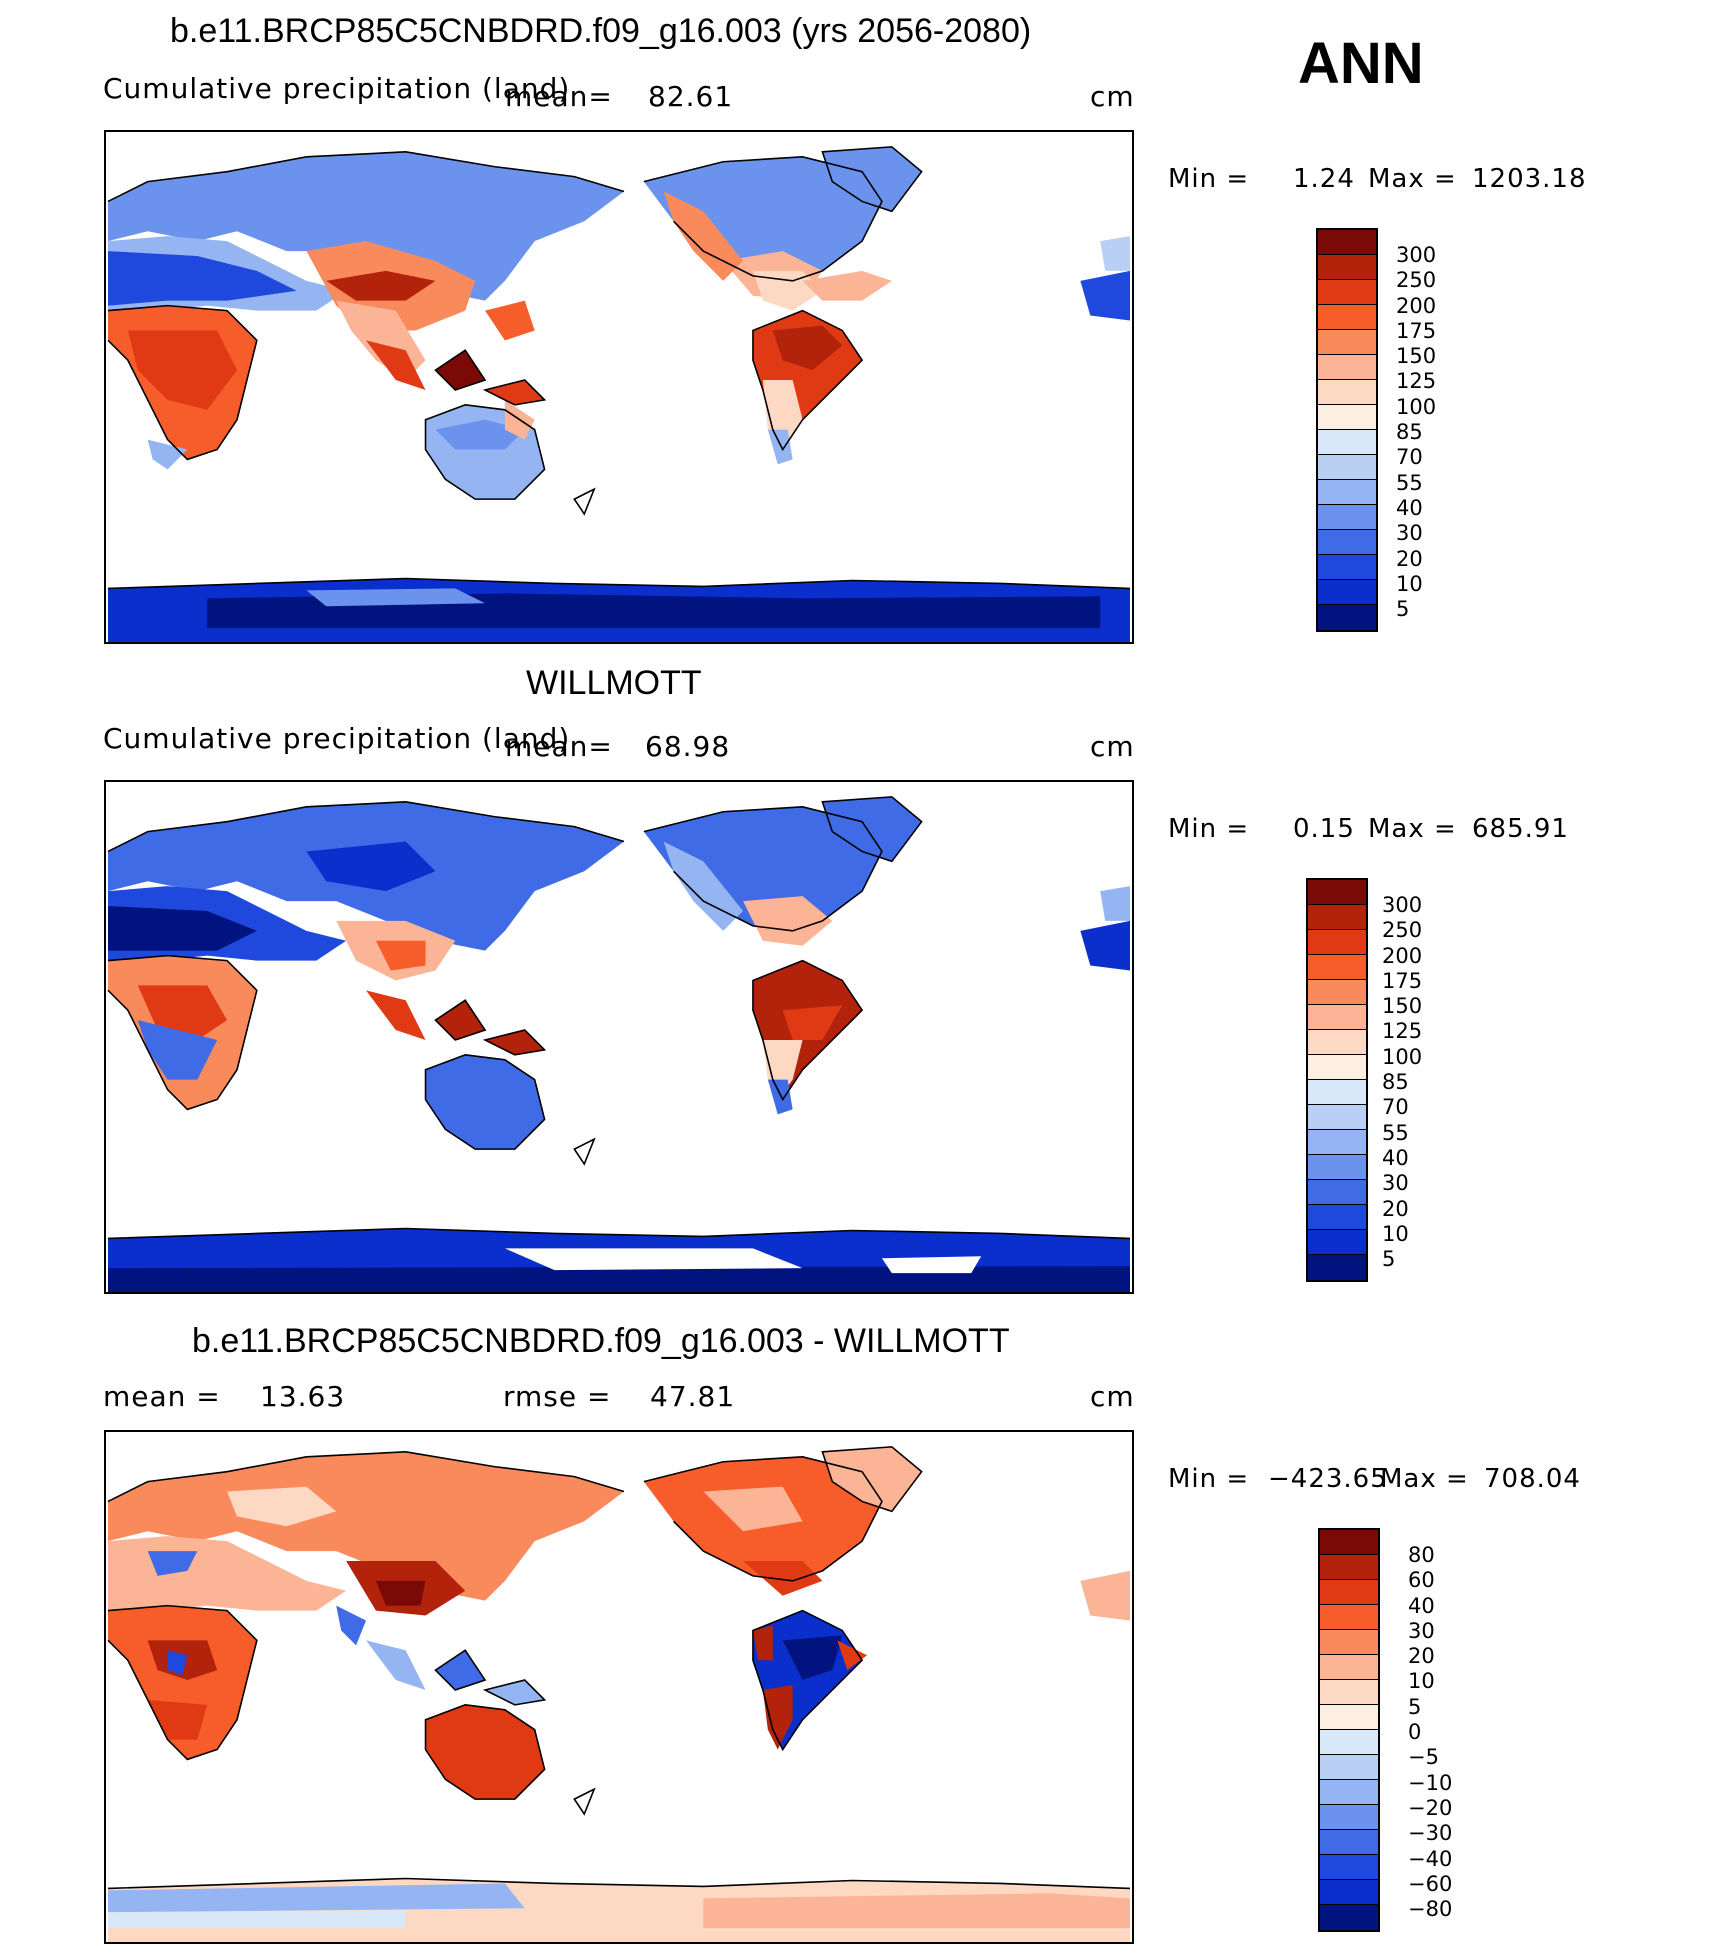  What do you see at coordinates (1412, 179) in the screenshot?
I see `panel1-max-label: Max =` at bounding box center [1412, 179].